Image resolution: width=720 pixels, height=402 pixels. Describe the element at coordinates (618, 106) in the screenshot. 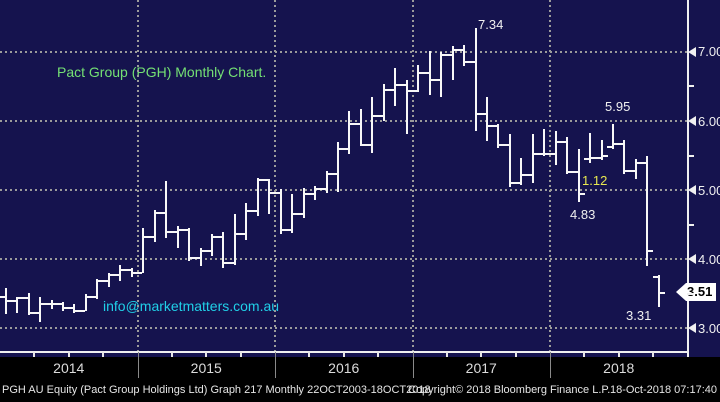

I see `price-annotation: 5.95` at that location.